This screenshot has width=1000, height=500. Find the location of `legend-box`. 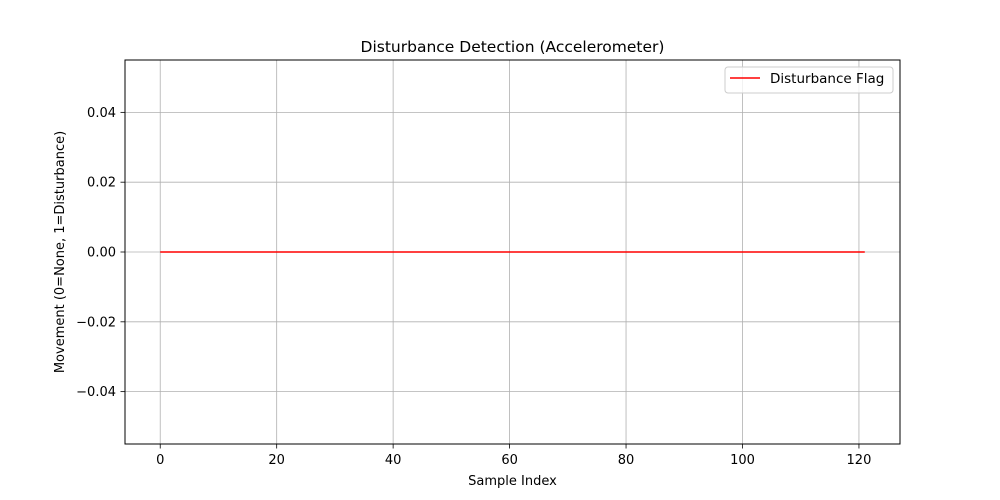

legend-box is located at coordinates (809, 80).